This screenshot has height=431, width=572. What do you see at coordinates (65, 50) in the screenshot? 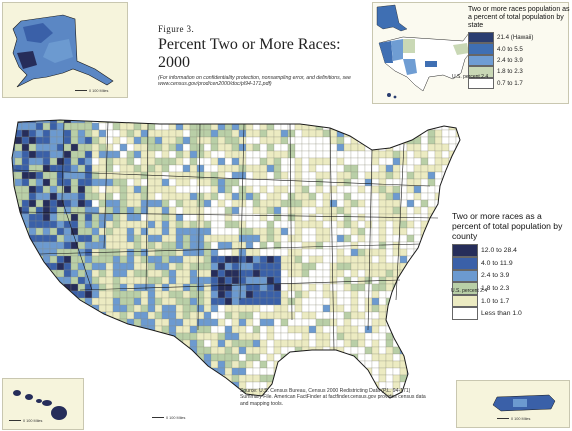
I see `alaska-inset: 0 100 Miles` at bounding box center [65, 50].